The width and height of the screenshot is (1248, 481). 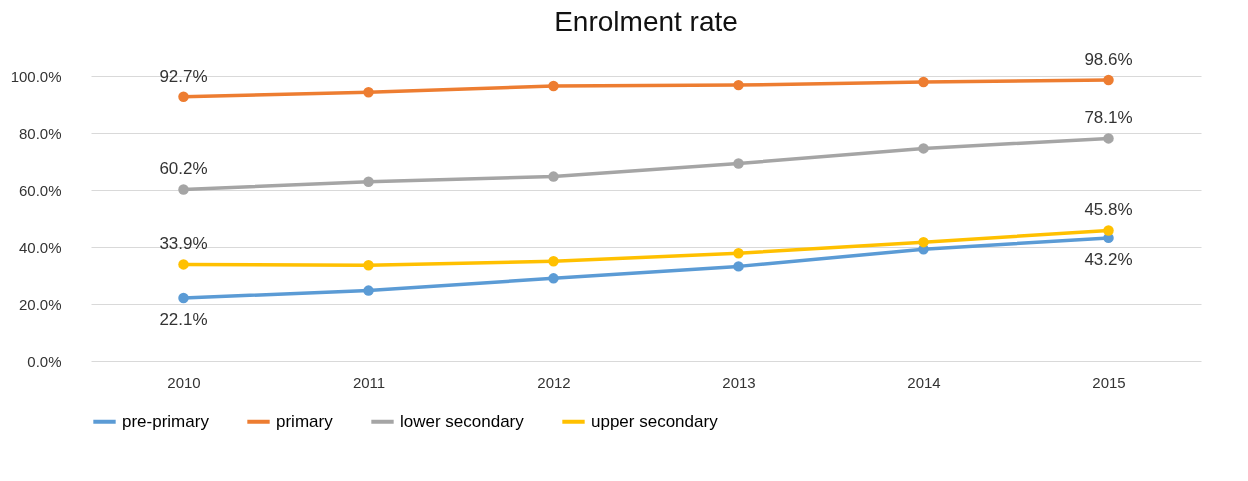 What do you see at coordinates (1108, 118) in the screenshot?
I see `data-label: 78.1%` at bounding box center [1108, 118].